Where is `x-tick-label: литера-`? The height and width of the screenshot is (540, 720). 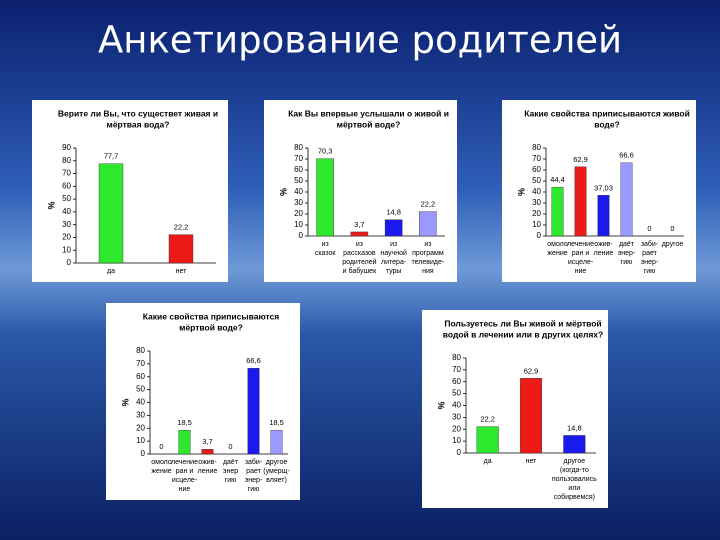
x-tick-label: литера- is located at coordinates (394, 262).